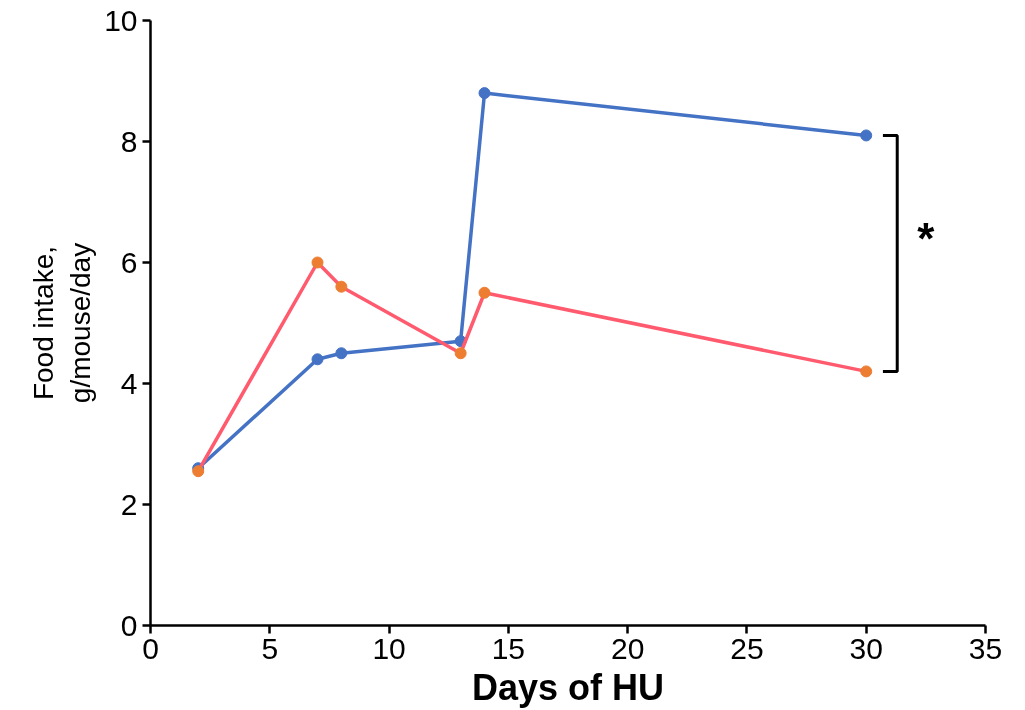  What do you see at coordinates (389, 648) in the screenshot?
I see `x-tick-label: 10` at bounding box center [389, 648].